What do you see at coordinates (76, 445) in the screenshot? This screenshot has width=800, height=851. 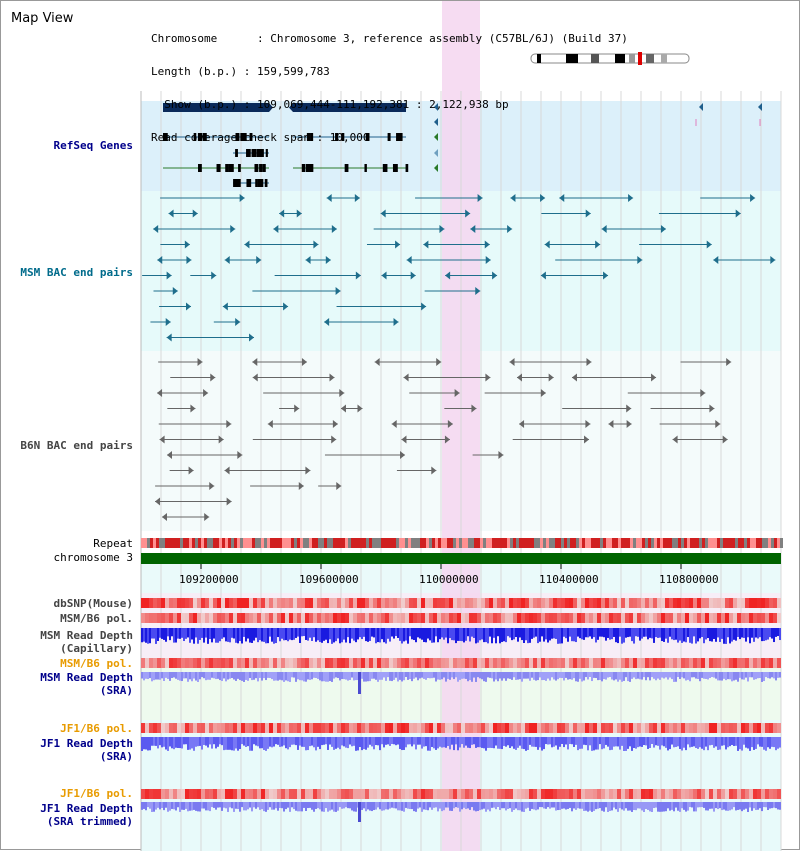 I see `track-label-b6n-bac: B6N BAC end pairs` at bounding box center [76, 445].